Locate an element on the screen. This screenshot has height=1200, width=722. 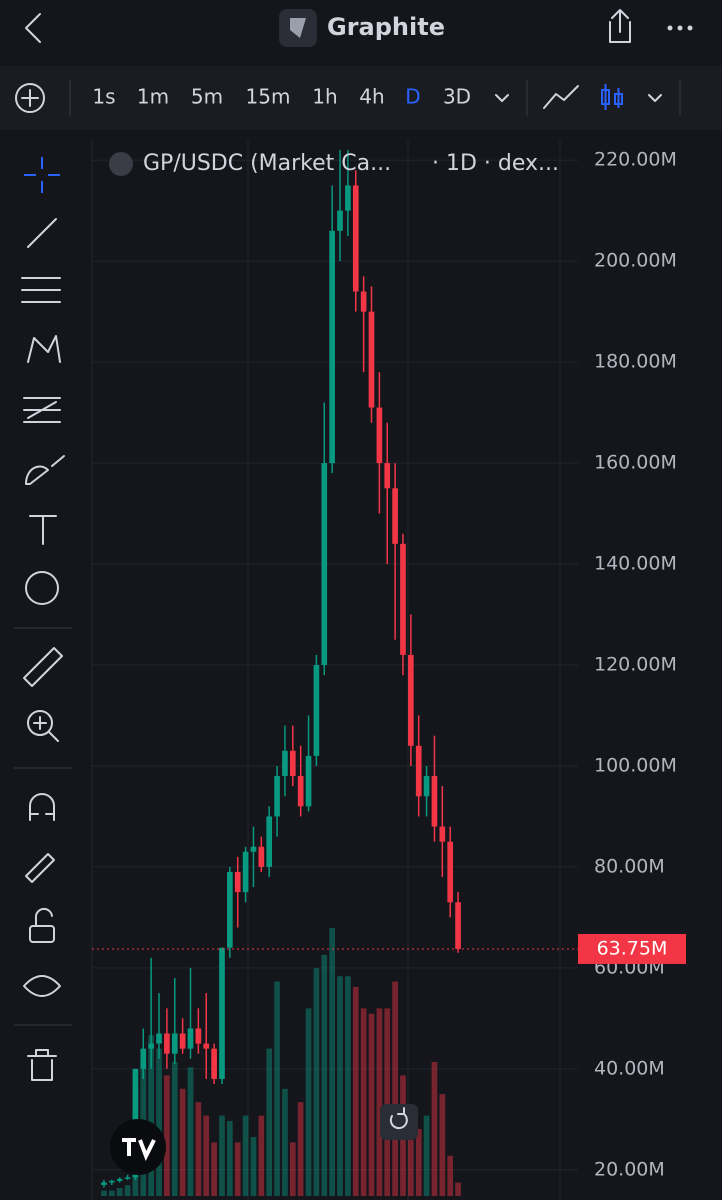
trend-line-tool is located at coordinates (42, 233).